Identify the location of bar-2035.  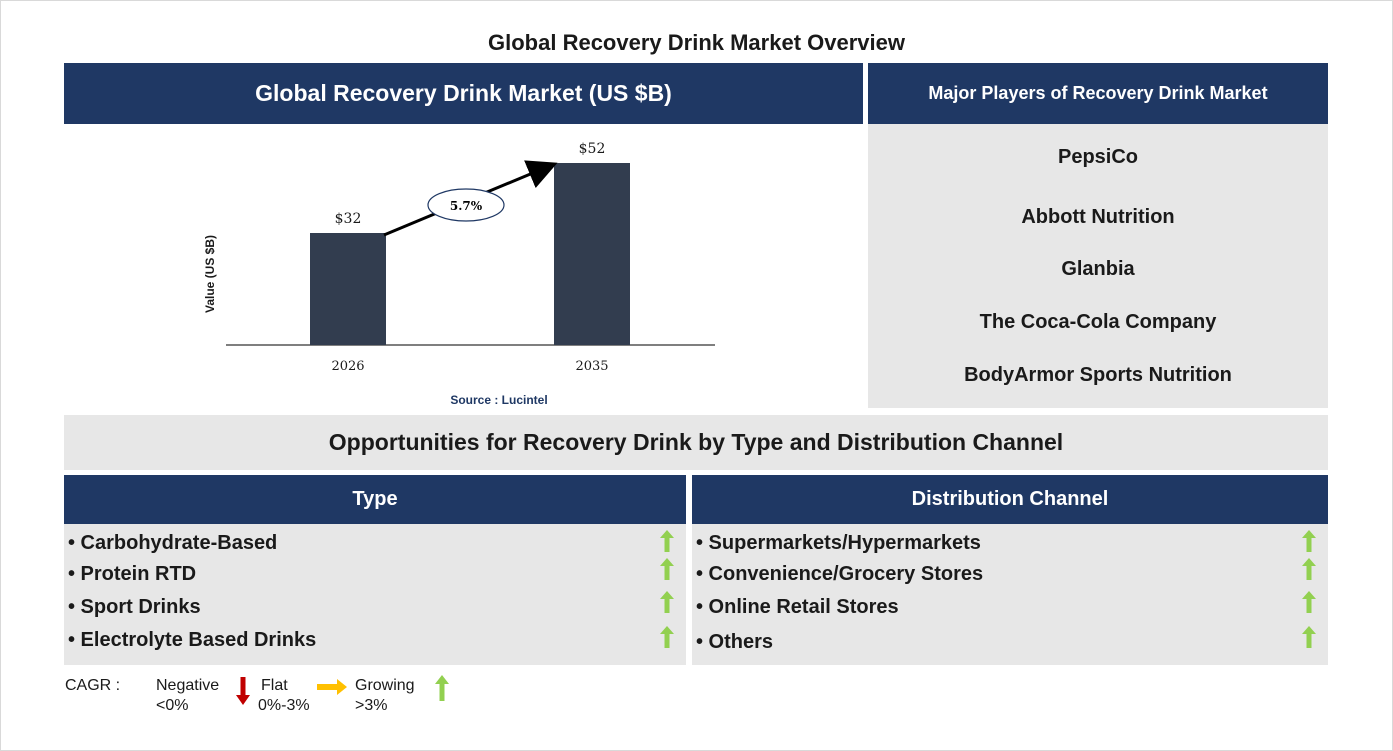
(592, 254).